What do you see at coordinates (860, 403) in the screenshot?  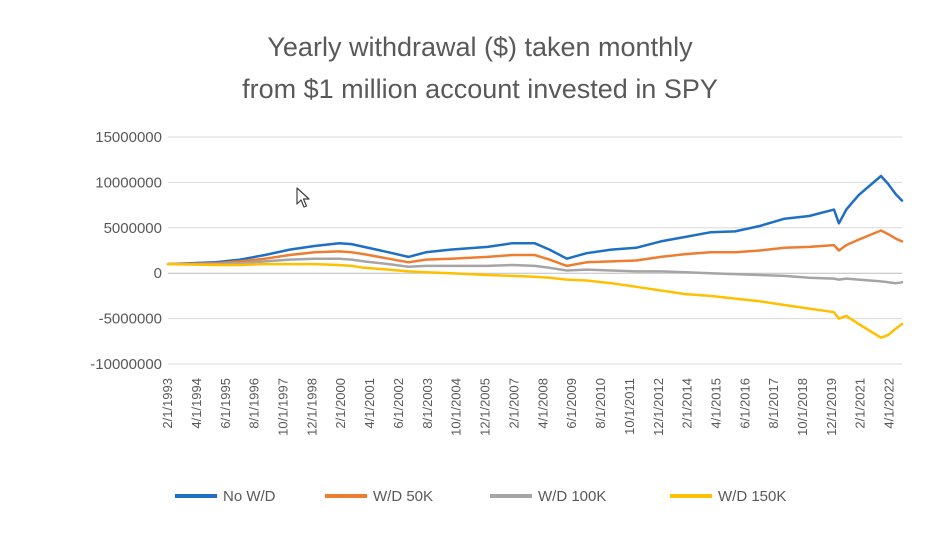 I see `x-tick-label-24: 2/1/2021` at bounding box center [860, 403].